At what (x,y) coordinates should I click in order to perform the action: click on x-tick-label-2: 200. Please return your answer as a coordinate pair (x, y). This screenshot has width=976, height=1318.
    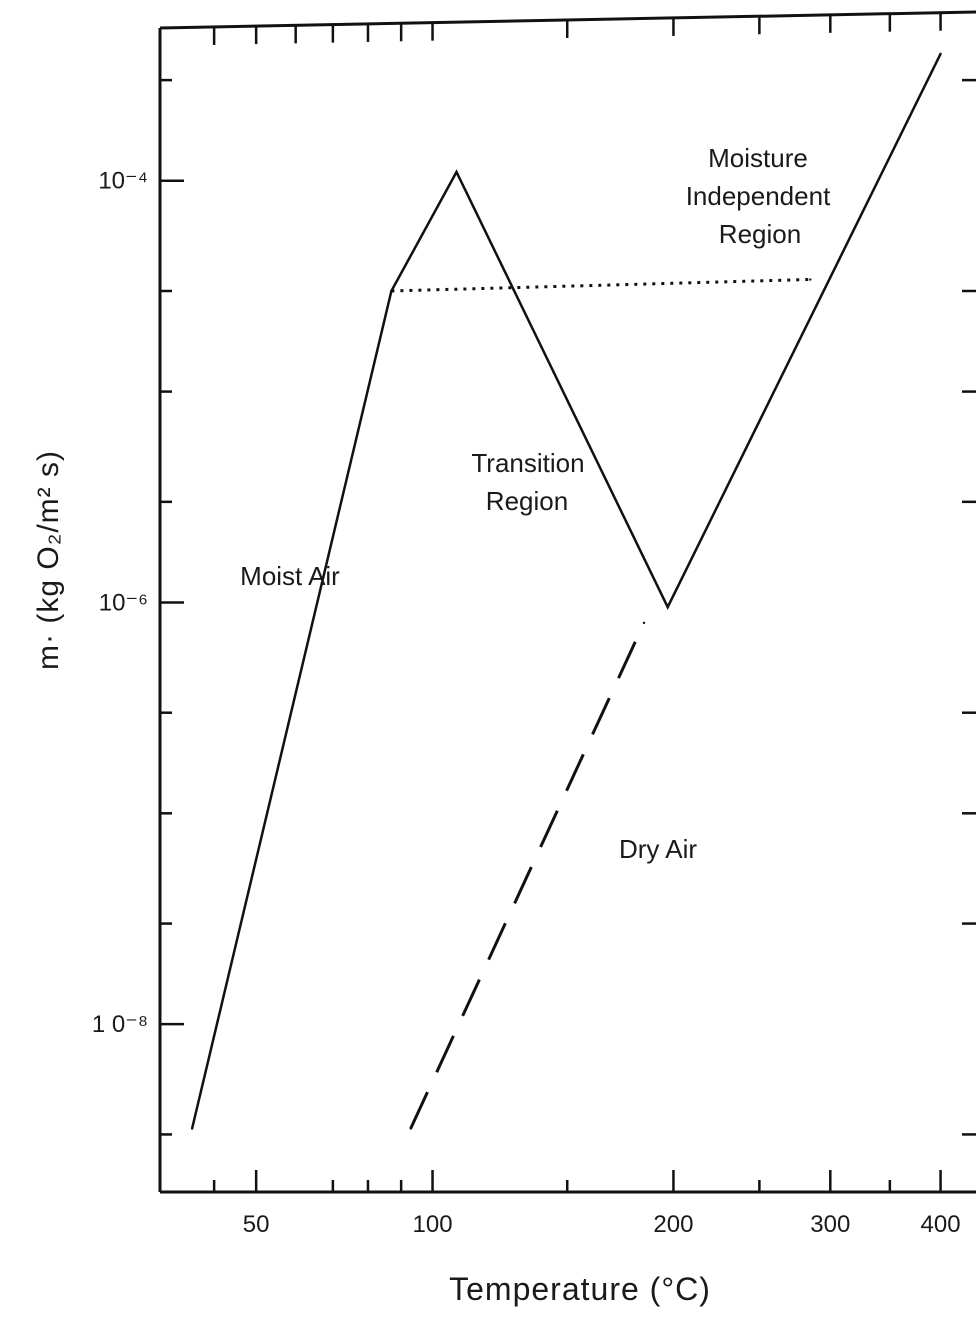
    Looking at the image, I should click on (673, 1224).